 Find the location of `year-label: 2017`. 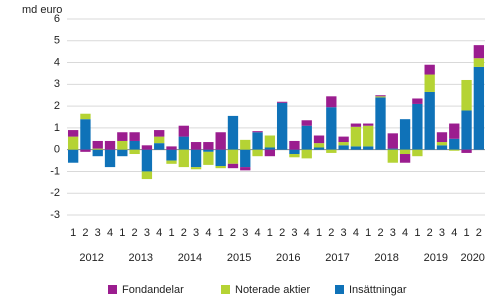

year-label: 2017 is located at coordinates (337, 258).